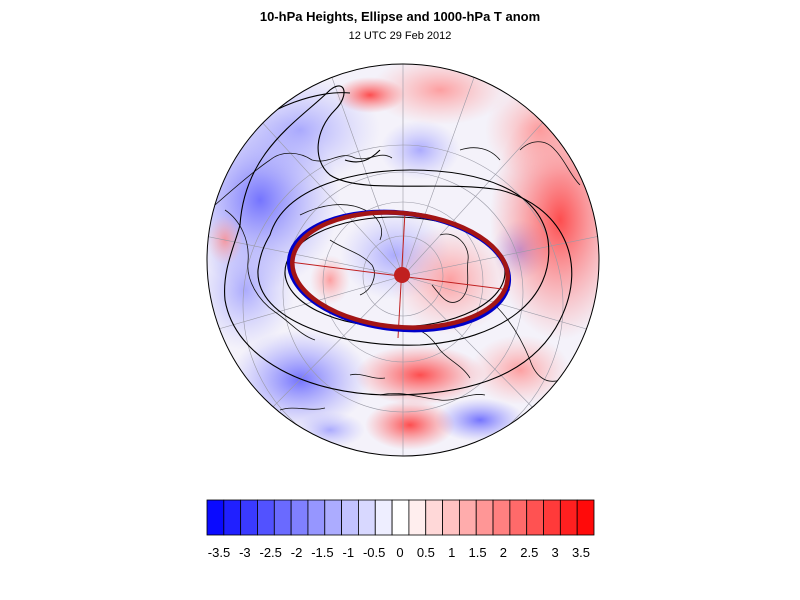  What do you see at coordinates (374, 552) in the screenshot?
I see `colorbar-tick-label: -0.5` at bounding box center [374, 552].